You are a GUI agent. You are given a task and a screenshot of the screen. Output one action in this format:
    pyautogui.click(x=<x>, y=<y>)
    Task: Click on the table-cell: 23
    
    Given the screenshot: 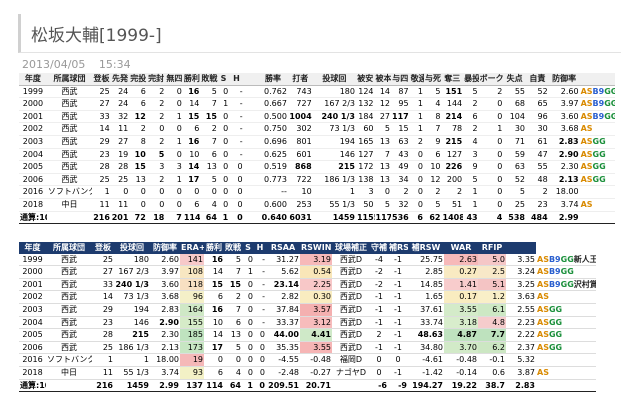 What is the action you would take?
    pyautogui.click(x=103, y=323)
    